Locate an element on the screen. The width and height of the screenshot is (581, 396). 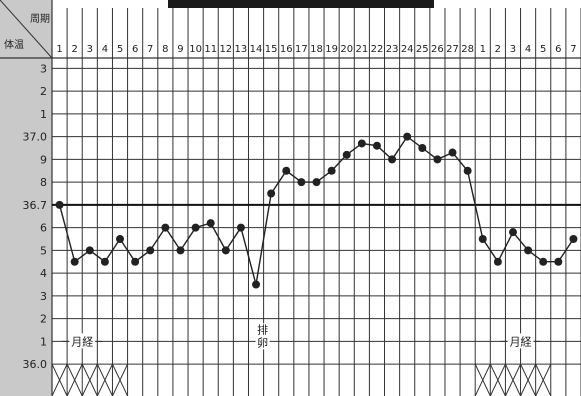
x-tick-label: 27 is located at coordinates (452, 49).